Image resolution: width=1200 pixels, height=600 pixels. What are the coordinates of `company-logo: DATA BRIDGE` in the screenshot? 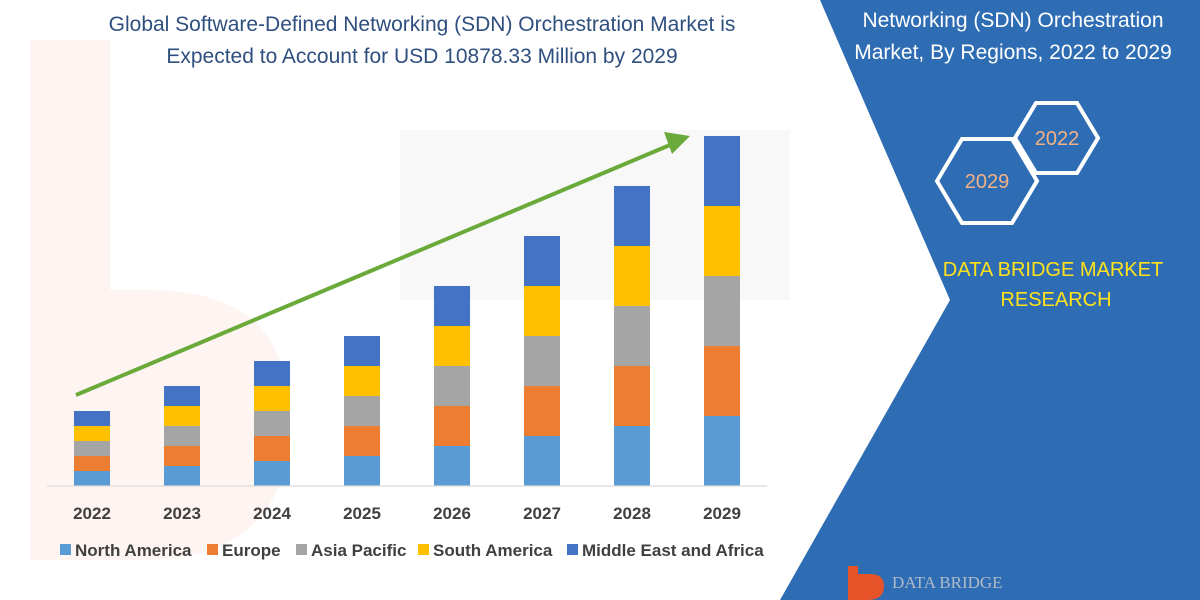 It's located at (925, 583).